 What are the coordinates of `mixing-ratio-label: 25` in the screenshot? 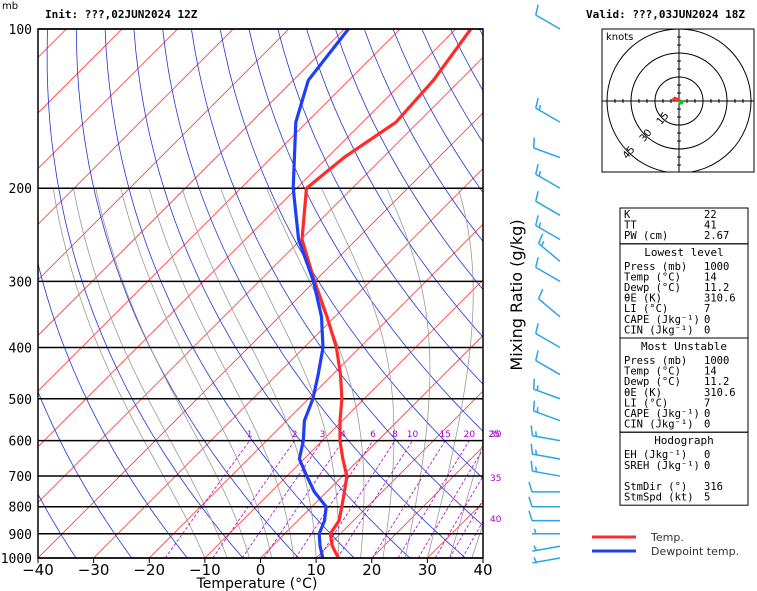 It's located at (493, 435).